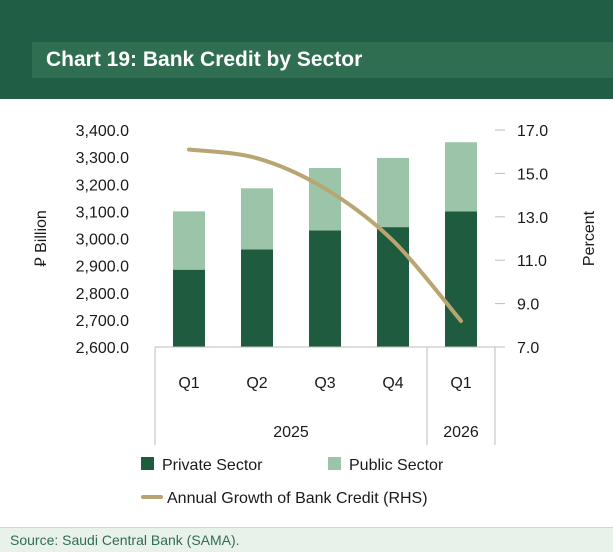 This screenshot has height=552, width=613. I want to click on chart-title: Chart 19: Bank Credit by Sector, so click(204, 59).